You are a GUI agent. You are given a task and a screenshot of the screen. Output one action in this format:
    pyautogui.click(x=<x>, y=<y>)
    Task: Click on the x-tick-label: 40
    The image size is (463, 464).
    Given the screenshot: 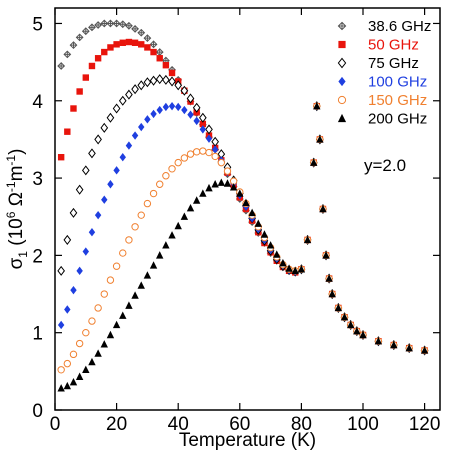 What is the action you would take?
    pyautogui.click(x=178, y=424)
    